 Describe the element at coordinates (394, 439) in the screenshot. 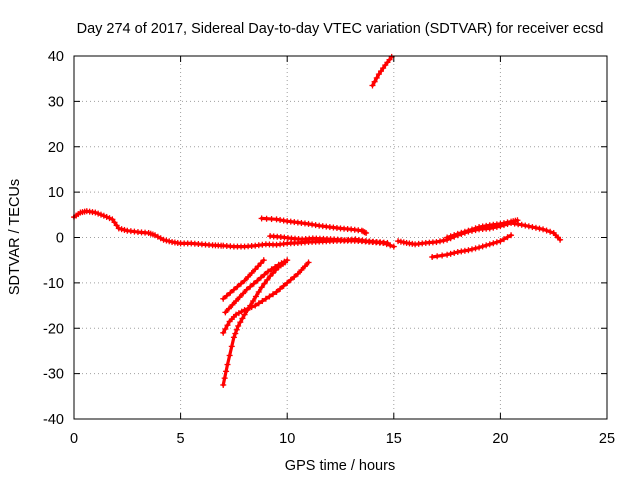

I see `x-tick-label: 15` at that location.